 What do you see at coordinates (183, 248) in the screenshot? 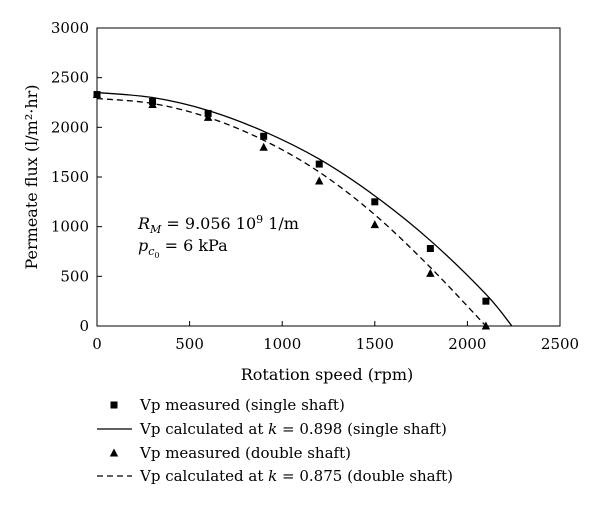
I see `annotation-line-2: pc0 = 6 kPa` at bounding box center [183, 248].